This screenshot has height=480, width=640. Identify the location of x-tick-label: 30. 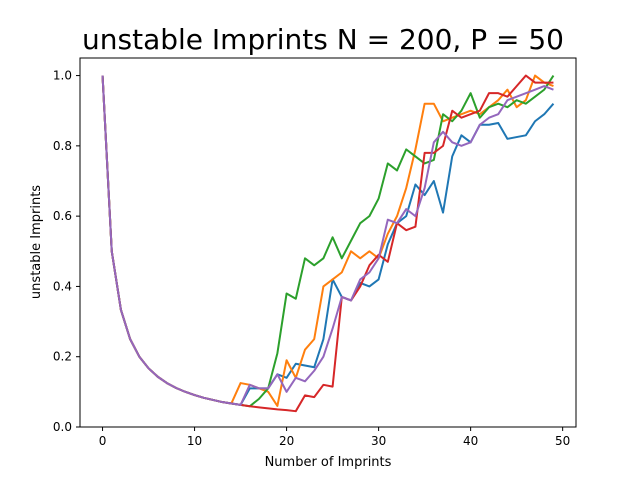
(378, 441).